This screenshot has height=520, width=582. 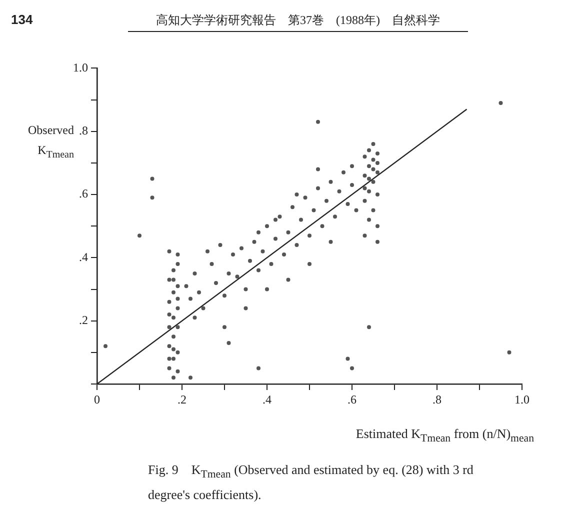 What do you see at coordinates (522, 399) in the screenshot?
I see `x-tick-label: 1.0` at bounding box center [522, 399].